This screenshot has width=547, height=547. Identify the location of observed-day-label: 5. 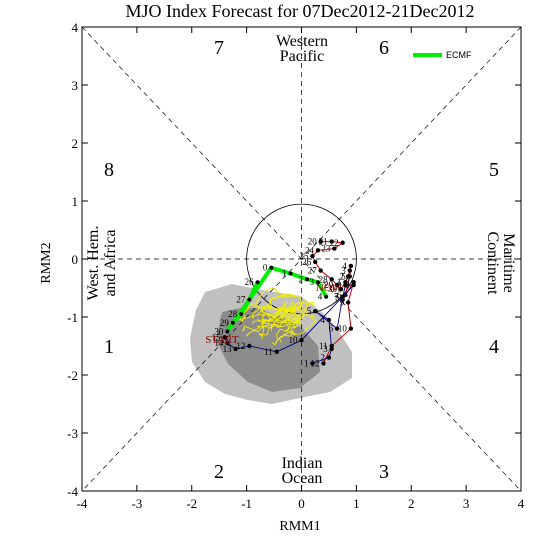
(343, 276).